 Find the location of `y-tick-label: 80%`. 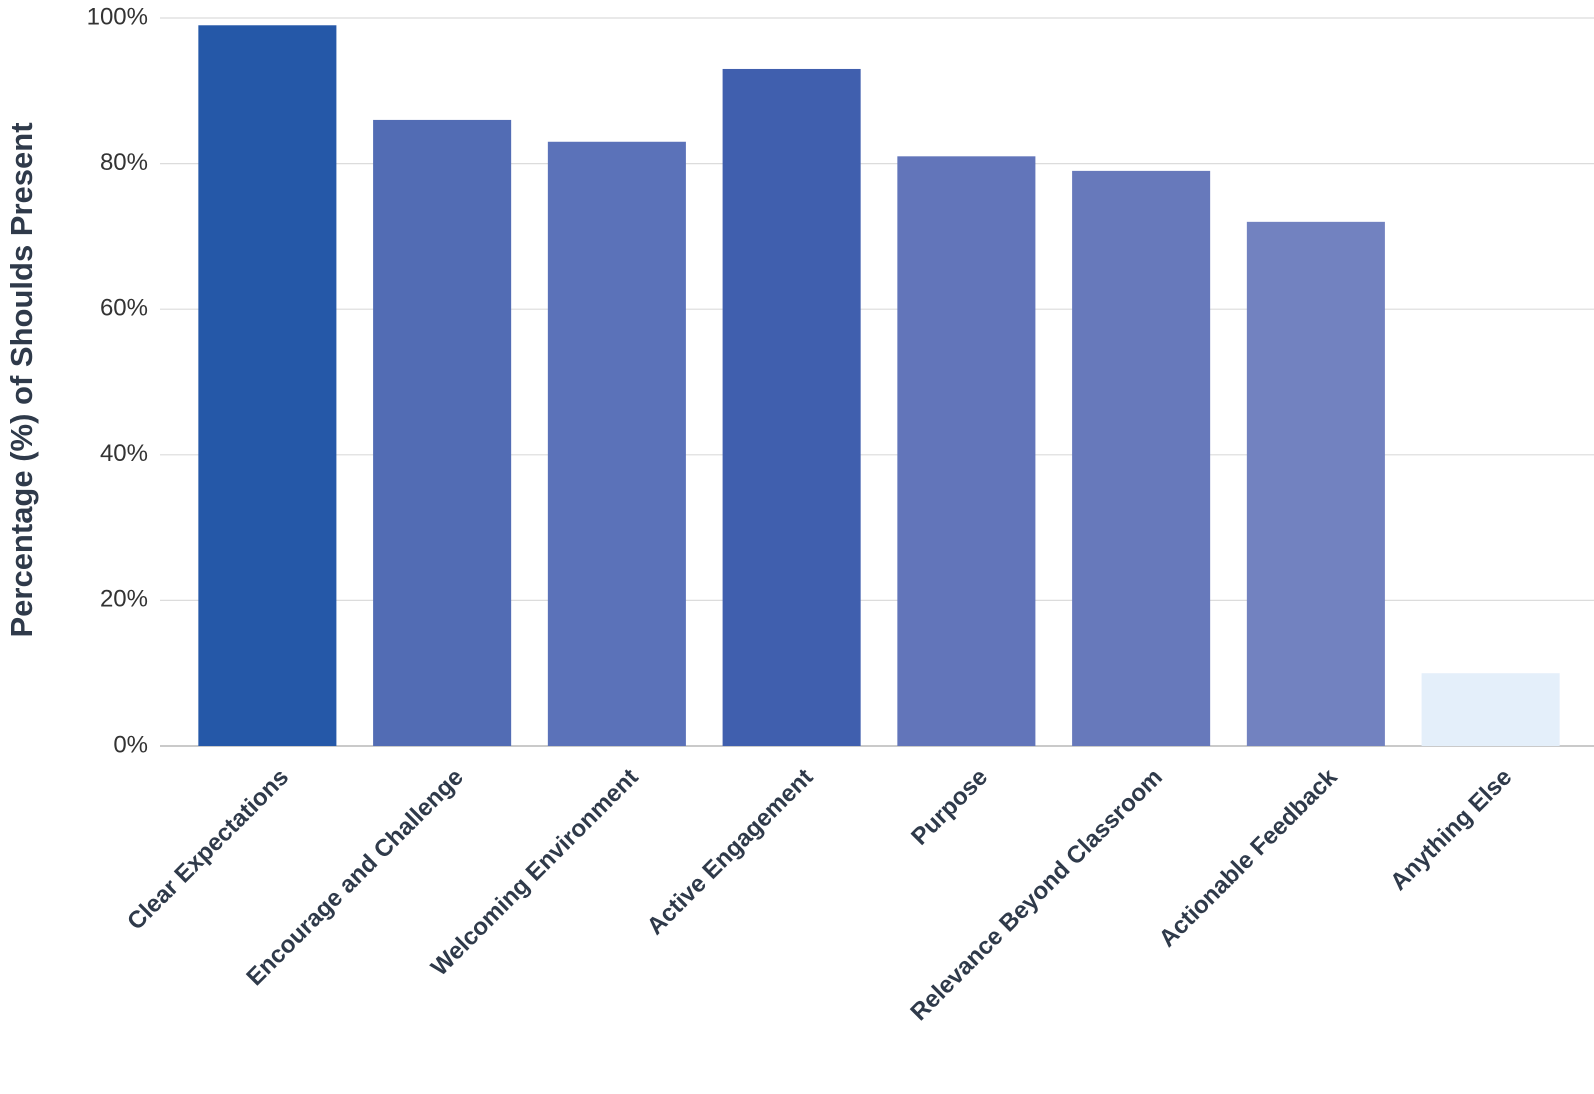

y-tick-label: 80% is located at coordinates (124, 162).